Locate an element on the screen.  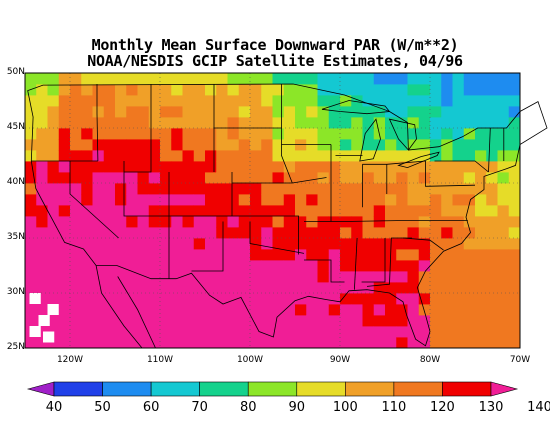
colorbar-segment is located at coordinates (321, 389).